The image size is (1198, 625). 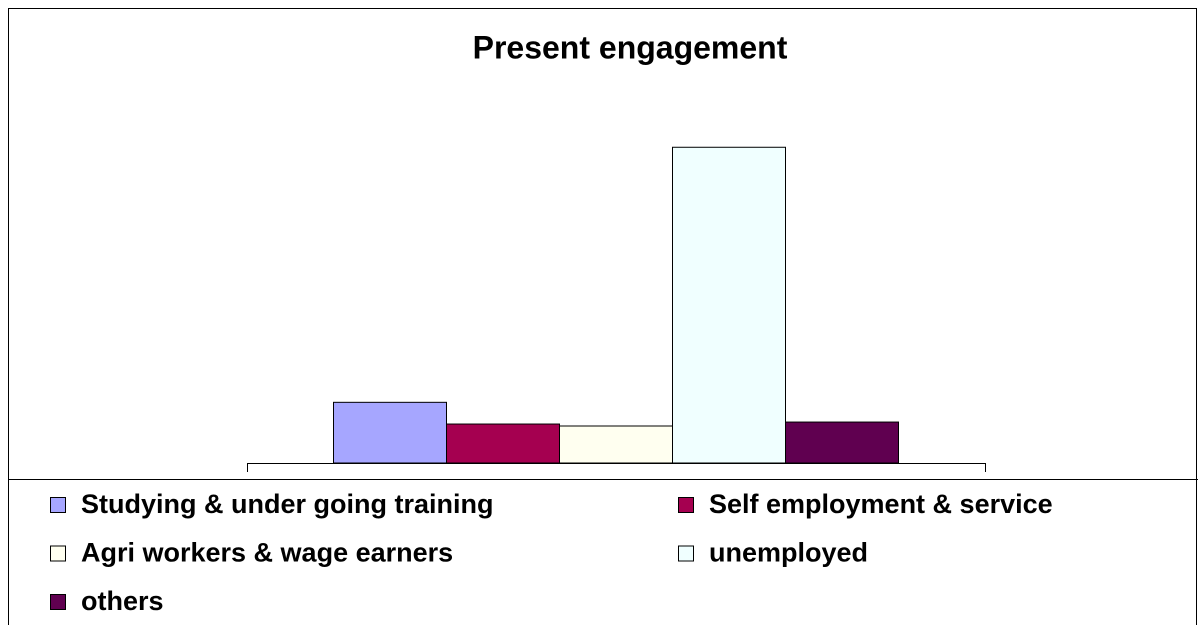 I want to click on x-axis, so click(x=616, y=467).